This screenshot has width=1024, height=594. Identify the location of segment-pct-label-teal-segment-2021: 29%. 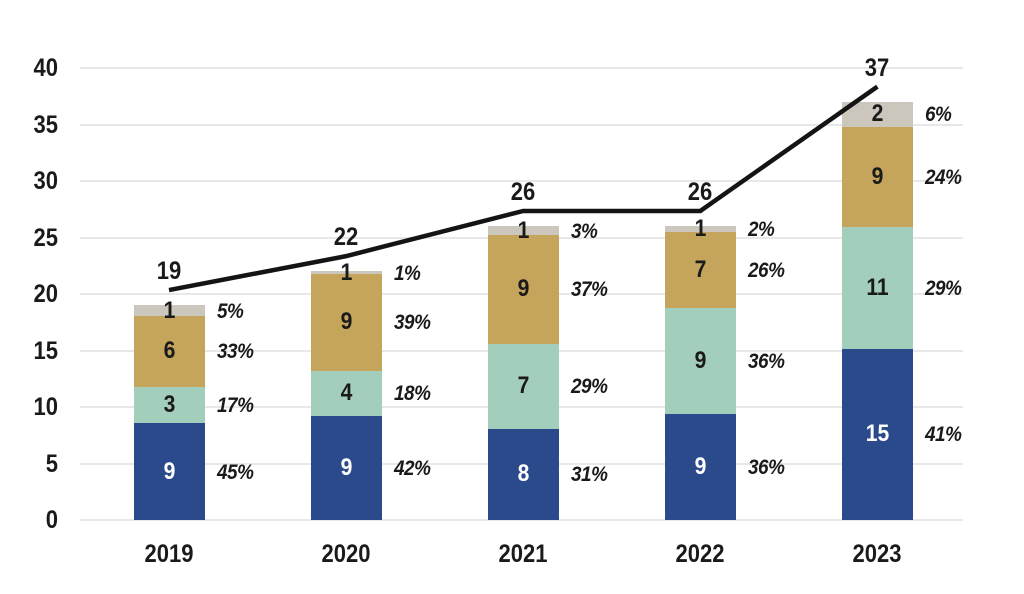
(589, 387).